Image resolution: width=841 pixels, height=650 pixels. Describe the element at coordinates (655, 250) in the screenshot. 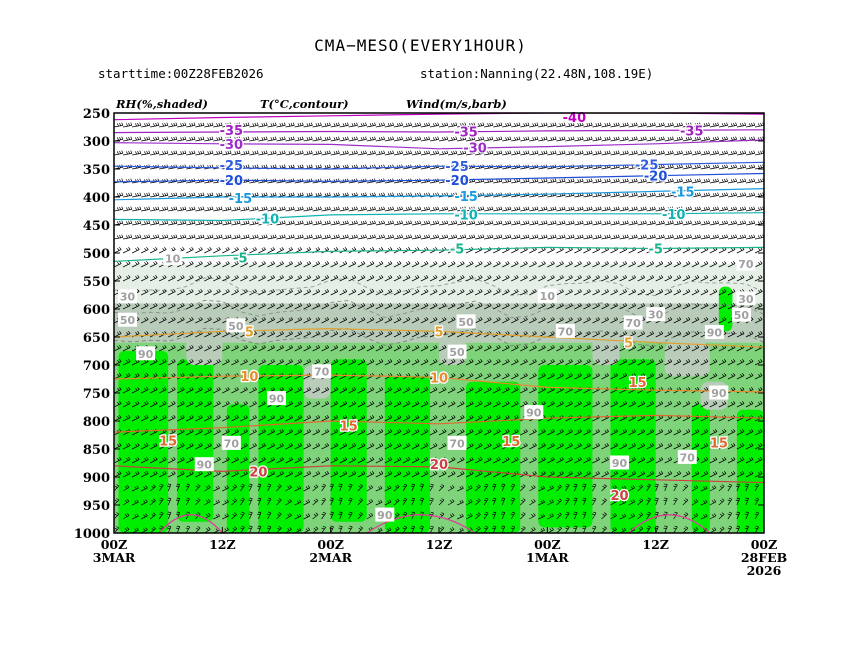

I see `temperature-label: -5` at that location.